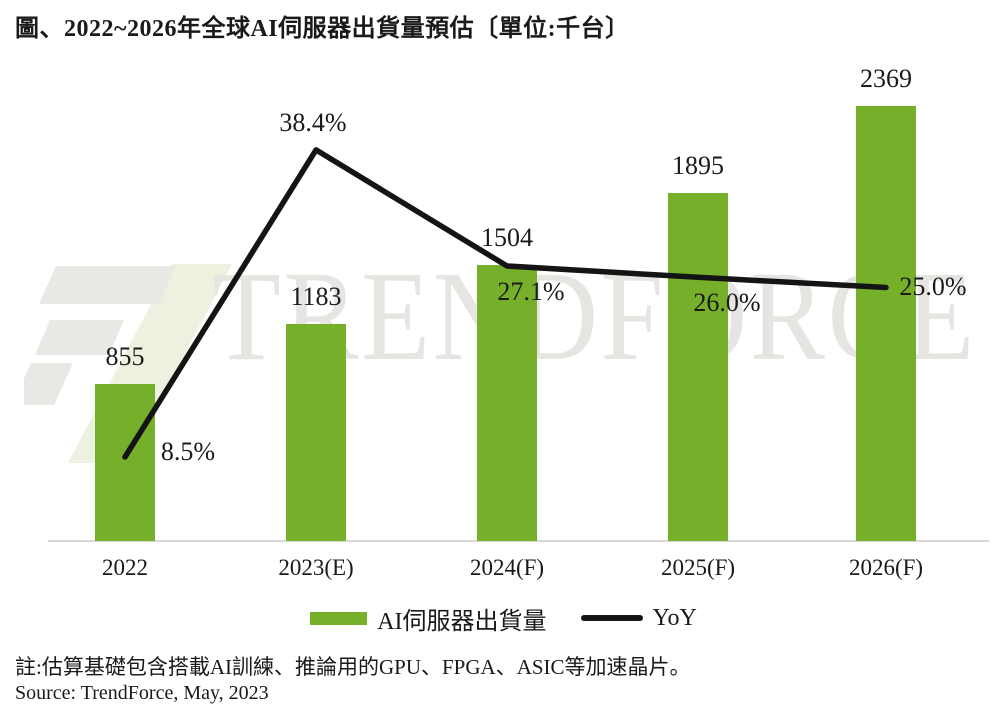 This screenshot has width=1007, height=720. I want to click on x-axis-label-2024(F): 2024(F), so click(507, 567).